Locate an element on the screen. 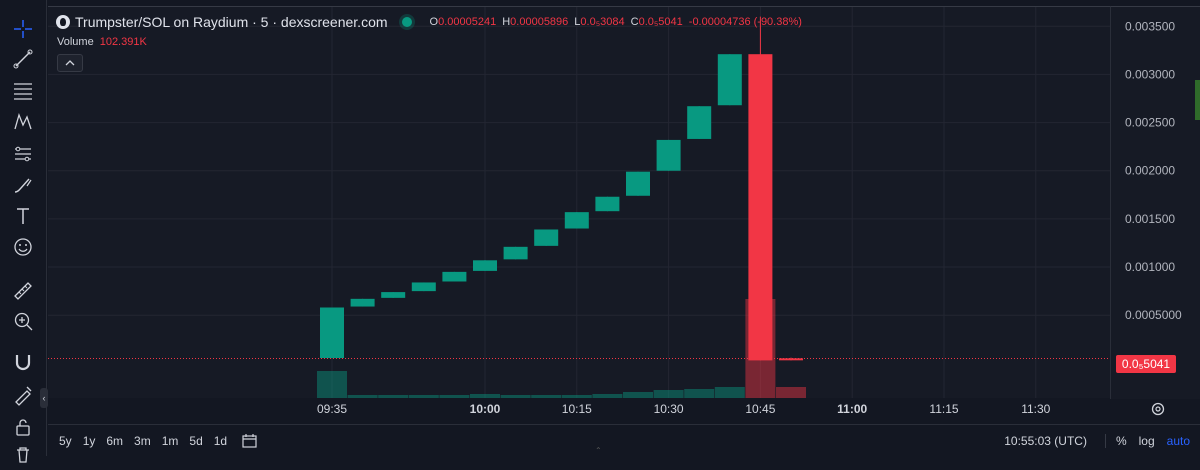 Image resolution: width=1200 pixels, height=470 pixels. y-tick-label: 0.0005000 is located at coordinates (1153, 315).